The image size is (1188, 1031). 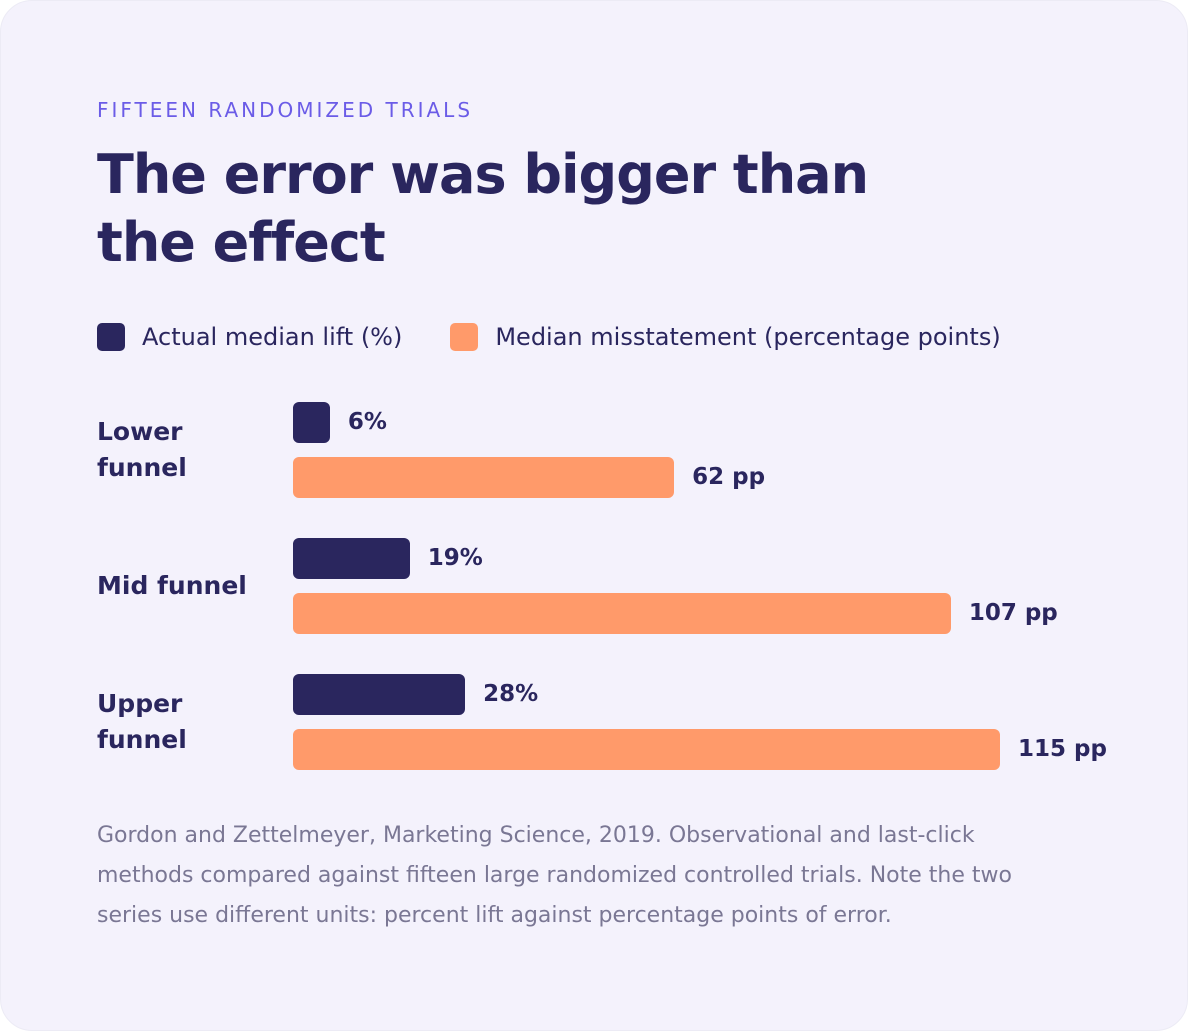 What do you see at coordinates (285, 110) in the screenshot?
I see `eyebrow: FIFTEEN RANDOMIZED TRIALS` at bounding box center [285, 110].